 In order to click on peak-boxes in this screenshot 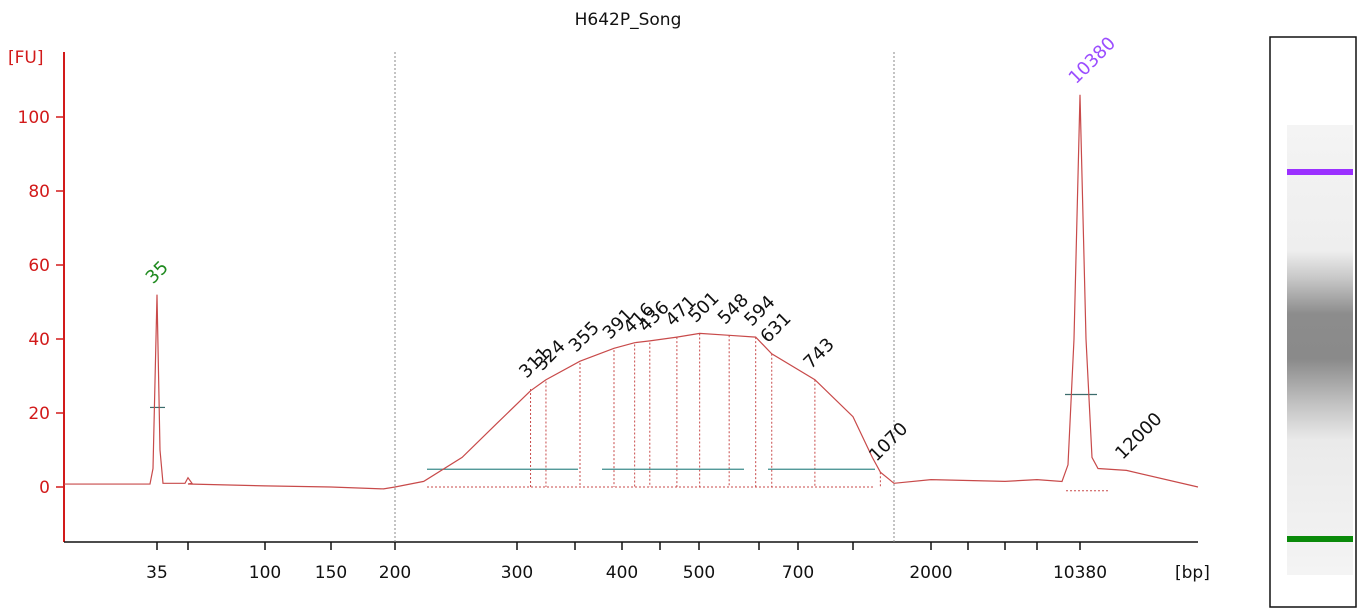, I will do `click(768, 412)`.